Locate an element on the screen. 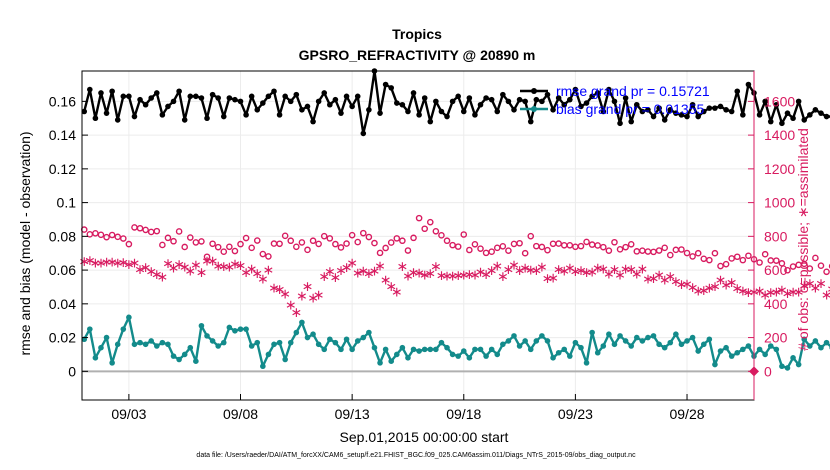 This screenshot has width=830, height=470. left-tick-label: 0.1 is located at coordinates (67, 203).